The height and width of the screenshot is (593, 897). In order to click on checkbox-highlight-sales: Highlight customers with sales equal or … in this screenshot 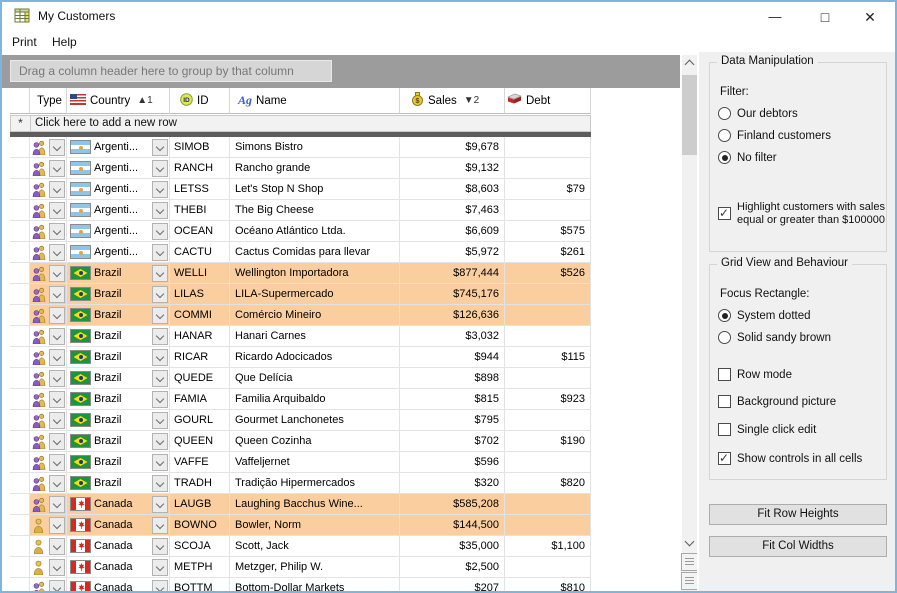, I will do `click(802, 214)`.